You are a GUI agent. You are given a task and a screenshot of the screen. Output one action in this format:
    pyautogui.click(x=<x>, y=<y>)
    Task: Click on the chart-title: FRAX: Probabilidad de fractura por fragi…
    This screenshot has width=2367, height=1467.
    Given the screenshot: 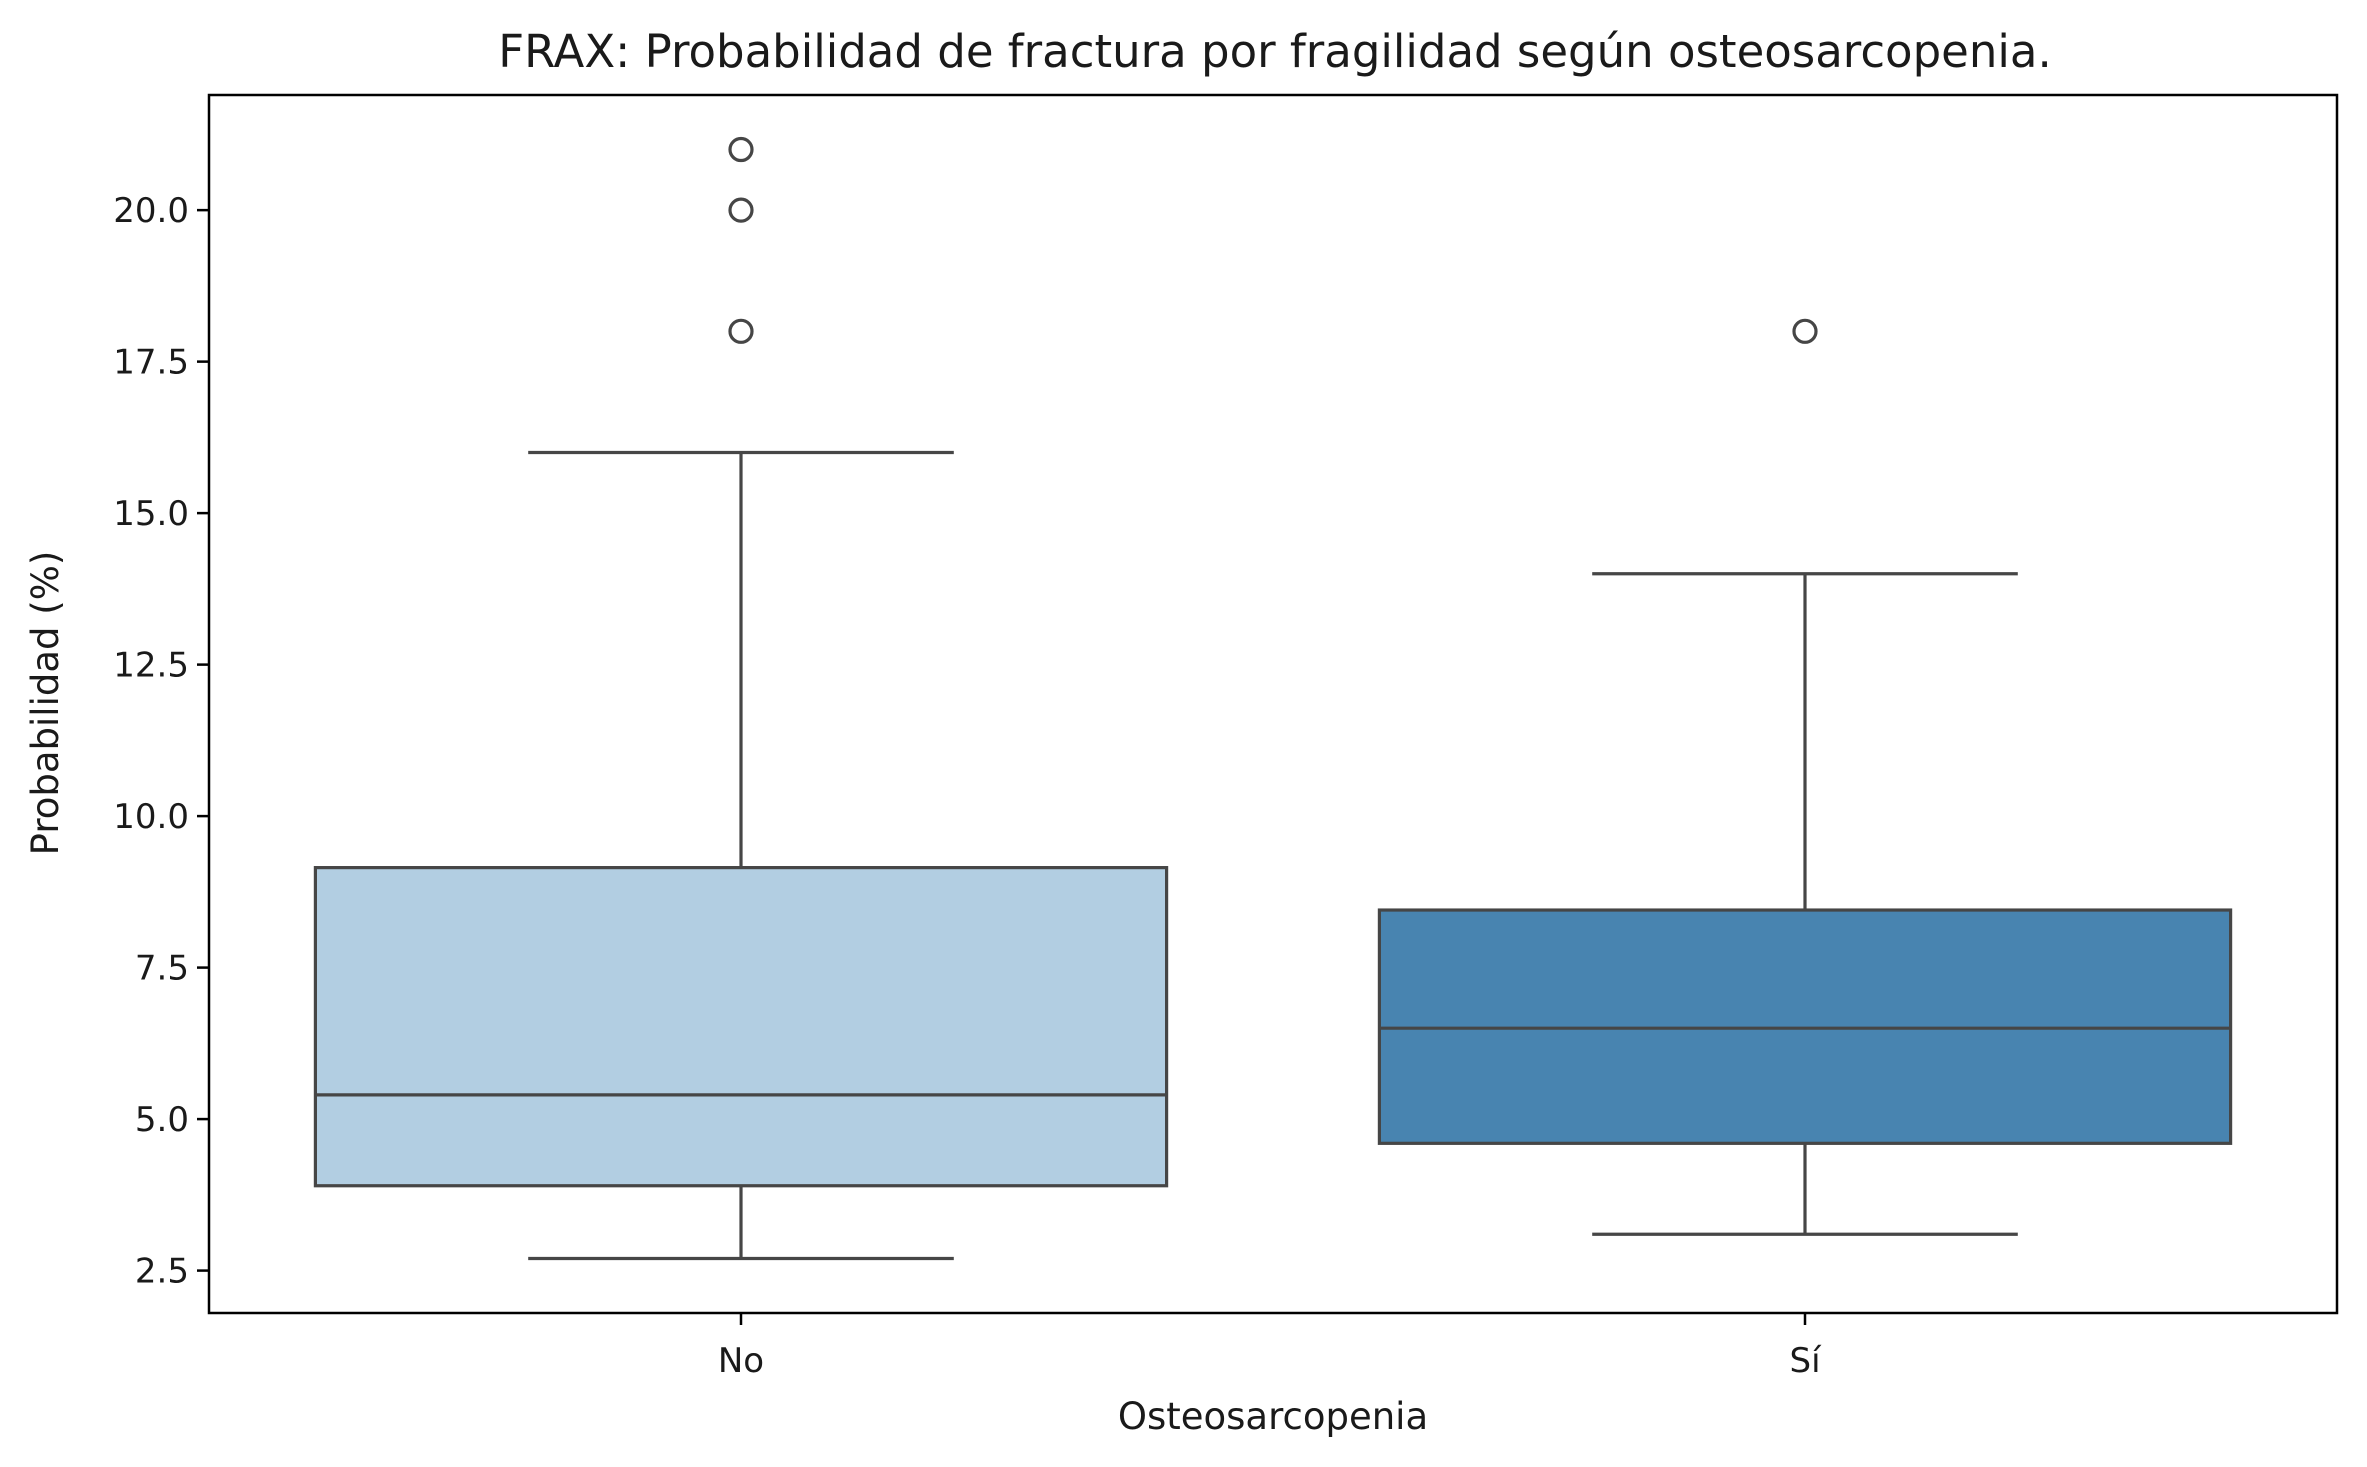 What is the action you would take?
    pyautogui.click(x=1275, y=51)
    